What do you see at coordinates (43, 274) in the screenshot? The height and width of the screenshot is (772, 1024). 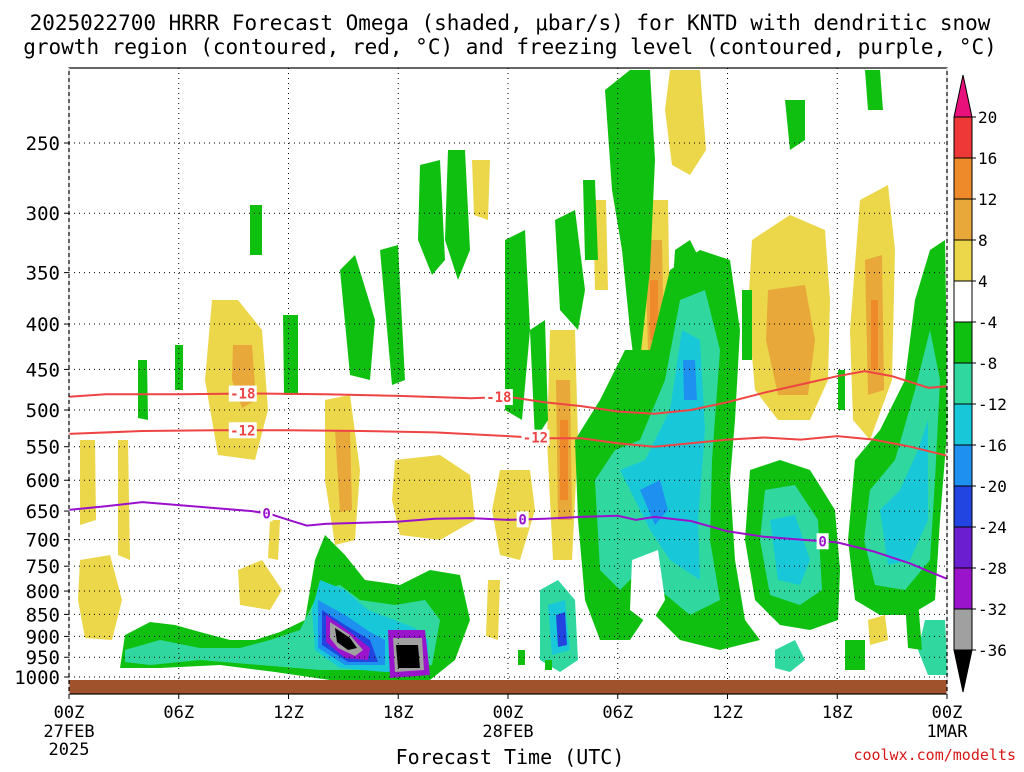 I see `y-tick-label: 350` at bounding box center [43, 274].